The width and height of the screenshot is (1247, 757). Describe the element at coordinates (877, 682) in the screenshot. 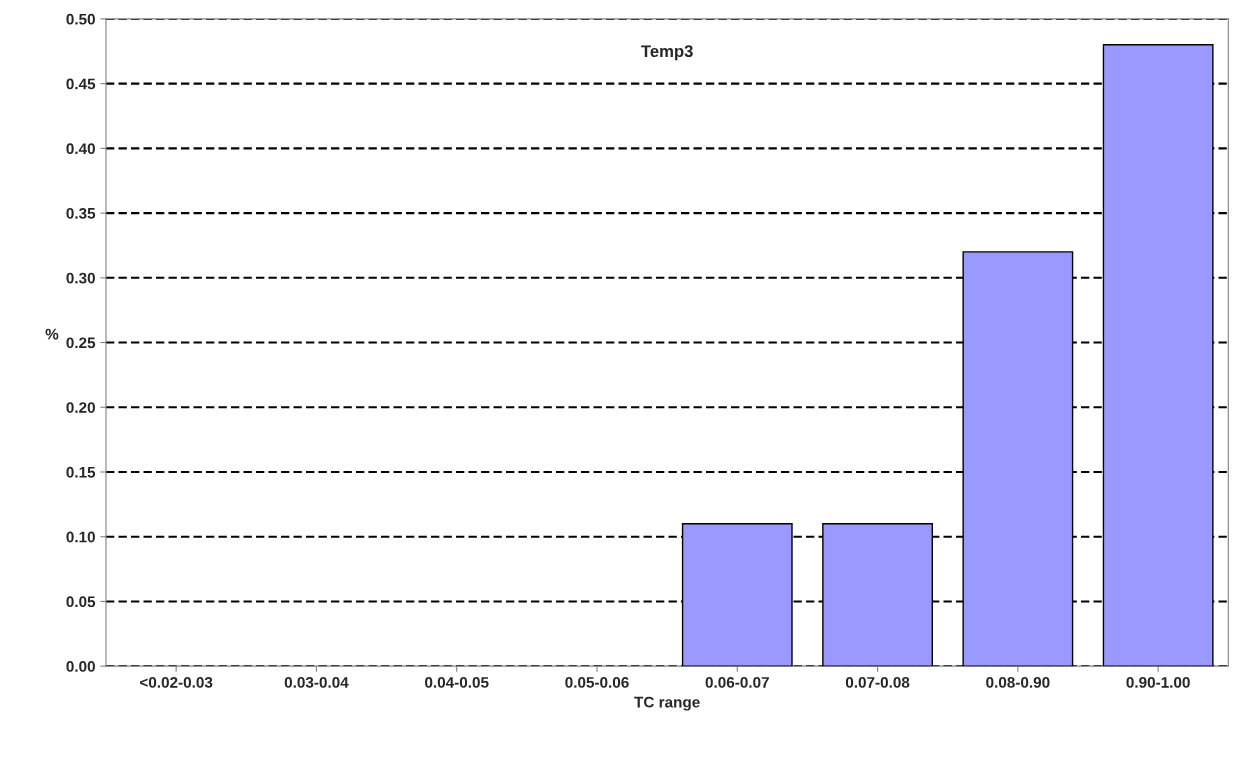

I see `x-tick-label: 0.07-0.08` at that location.